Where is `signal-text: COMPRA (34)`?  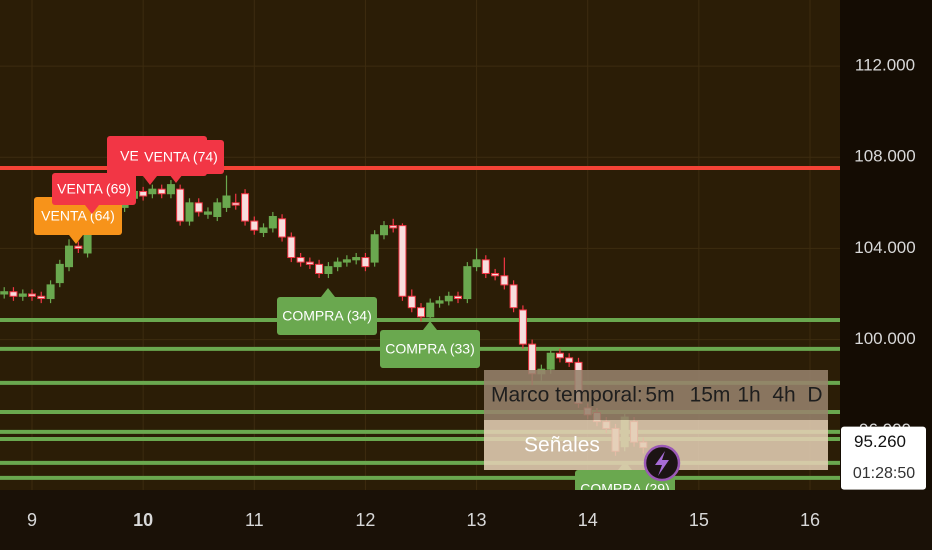 signal-text: COMPRA (34) is located at coordinates (326, 316).